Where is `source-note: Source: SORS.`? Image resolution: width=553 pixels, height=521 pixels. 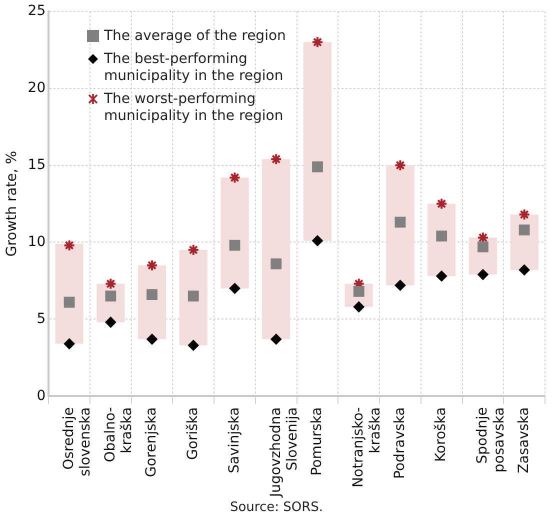
source-note: Source: SORS. is located at coordinates (276, 507).